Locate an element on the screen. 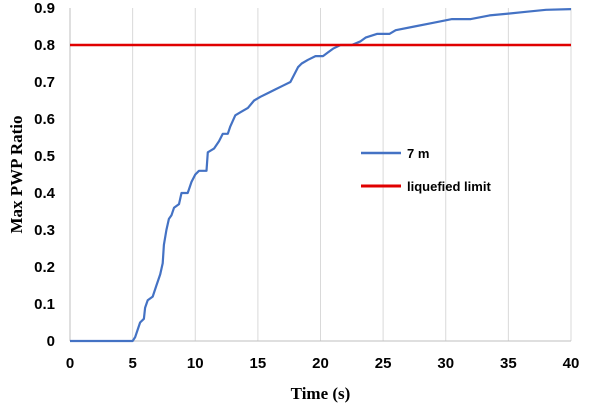 This screenshot has width=589, height=406. x-tick-label-35: 35 is located at coordinates (508, 363).